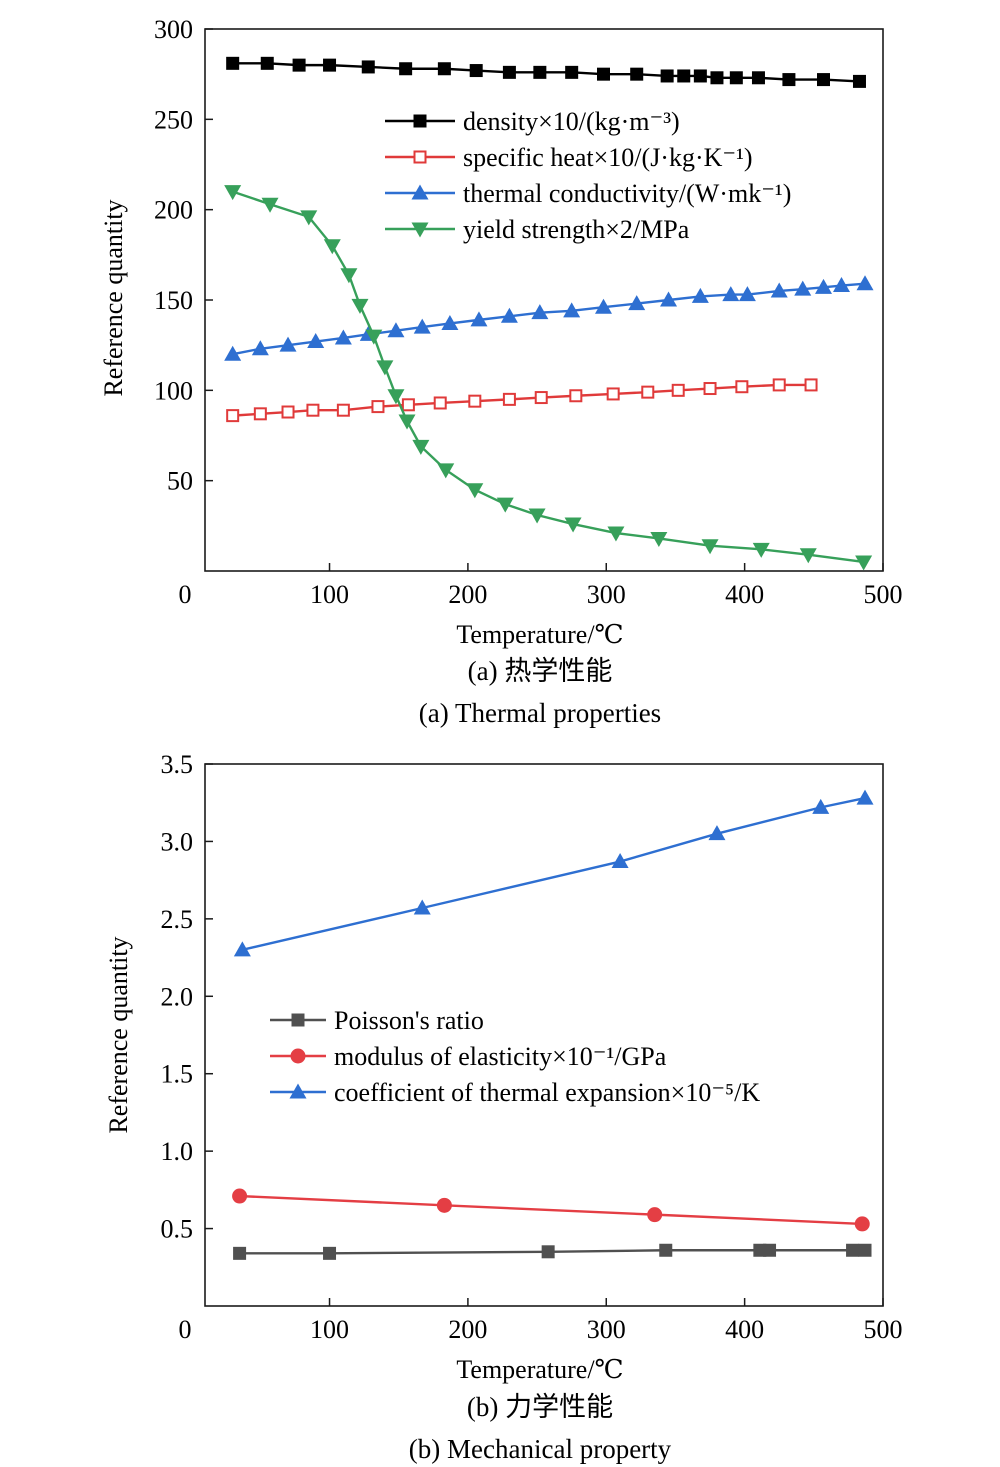 The width and height of the screenshot is (1000, 1467). I want to click on y-tick-label: 300, so click(173, 29).